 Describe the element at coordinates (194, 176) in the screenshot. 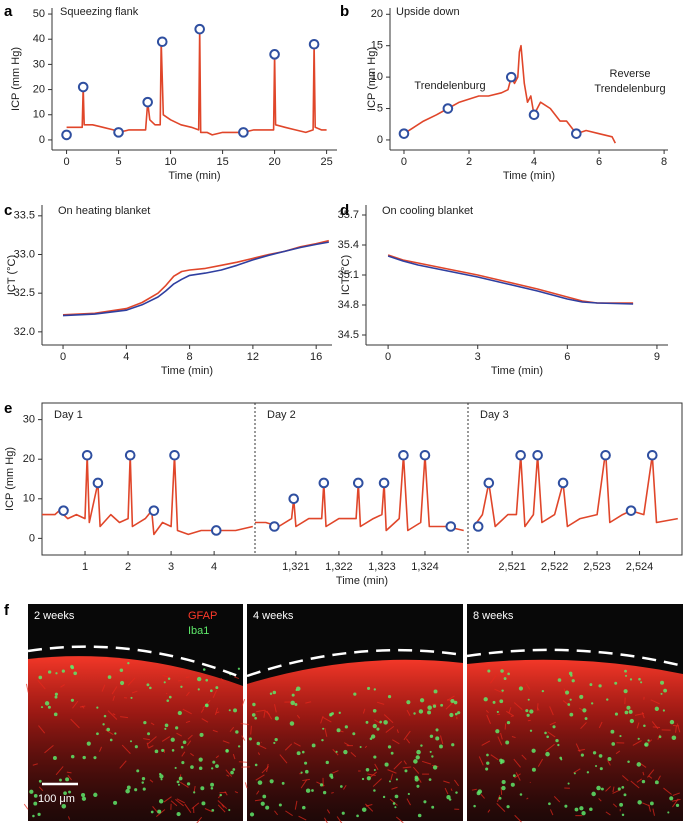

I see `x-axis-label: Time (min)` at that location.